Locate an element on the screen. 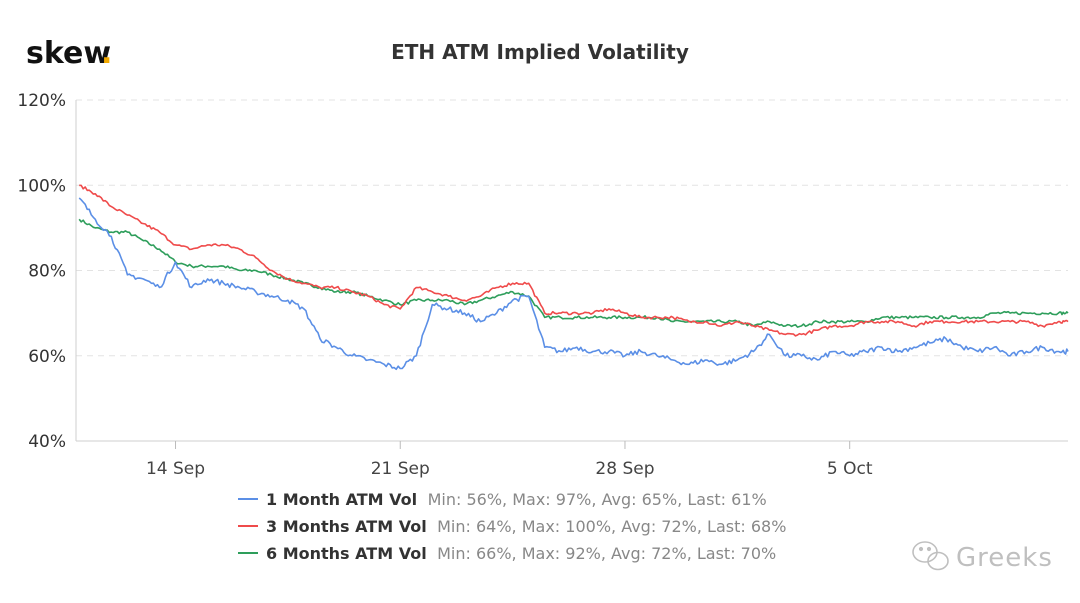 The width and height of the screenshot is (1080, 603). y-tick-label: 120% is located at coordinates (41, 101).